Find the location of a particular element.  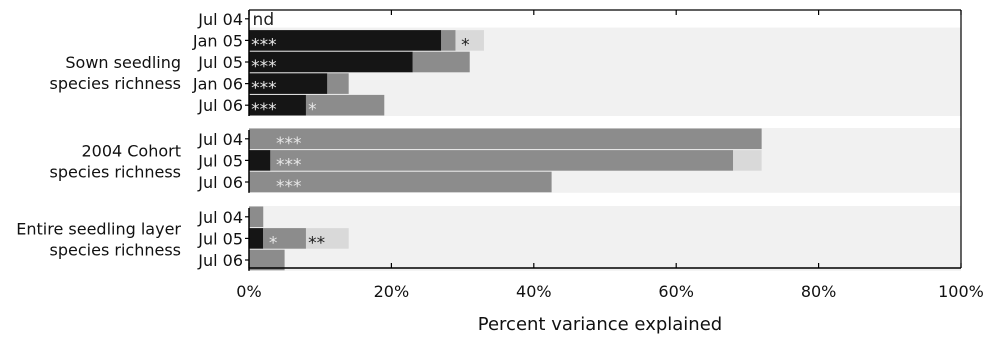

x-tick-label: 60% is located at coordinates (676, 291).